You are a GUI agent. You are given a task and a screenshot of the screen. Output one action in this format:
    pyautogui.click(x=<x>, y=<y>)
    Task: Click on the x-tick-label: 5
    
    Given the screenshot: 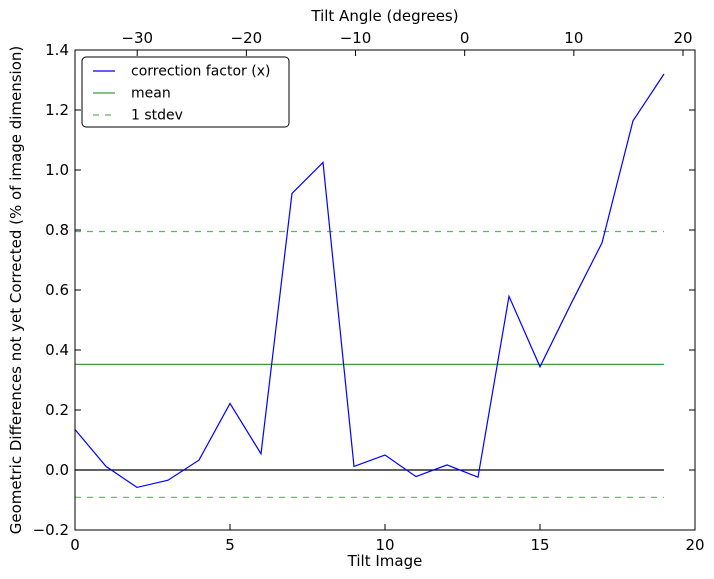 What is the action you would take?
    pyautogui.click(x=230, y=545)
    